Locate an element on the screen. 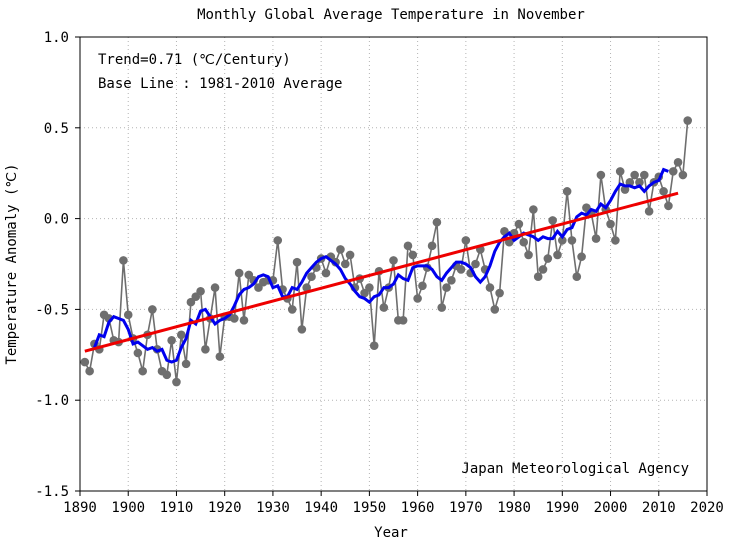 This screenshot has height=541, width=729. x-tick-label: 1930 is located at coordinates (273, 508).